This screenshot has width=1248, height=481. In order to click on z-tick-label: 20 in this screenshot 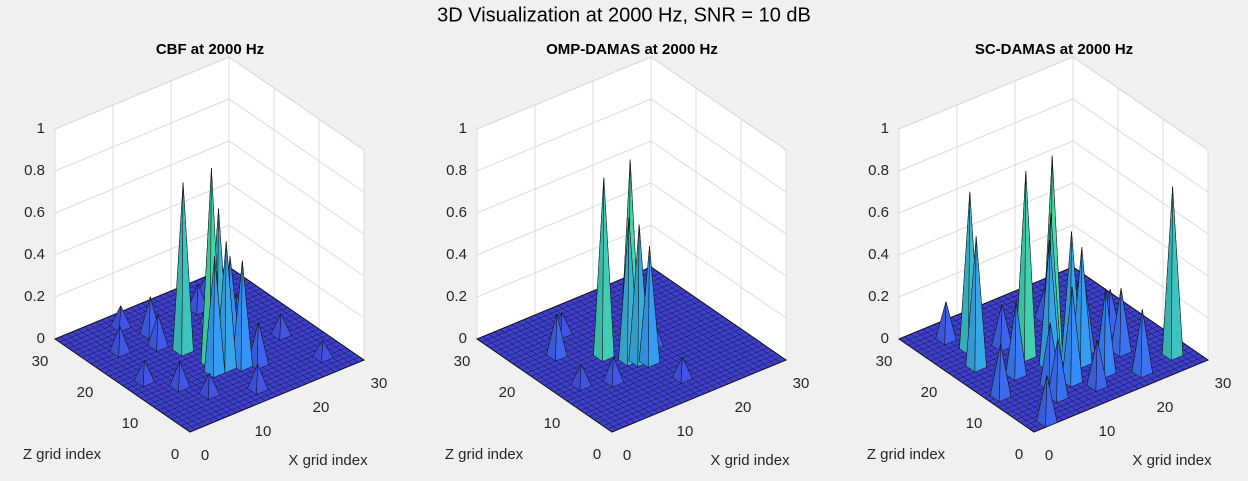, I will do `click(507, 392)`.